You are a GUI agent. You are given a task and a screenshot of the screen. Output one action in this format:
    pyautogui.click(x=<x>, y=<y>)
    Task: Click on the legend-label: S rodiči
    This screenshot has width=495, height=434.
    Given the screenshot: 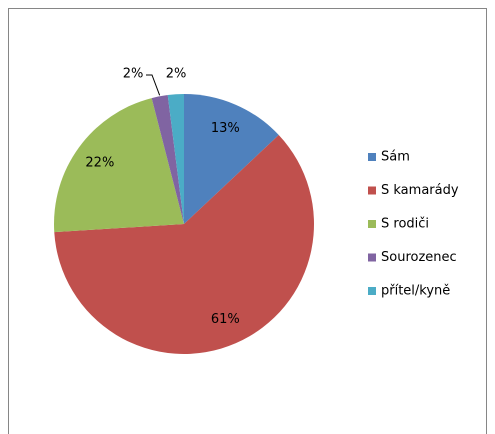 What is the action you would take?
    pyautogui.click(x=405, y=224)
    